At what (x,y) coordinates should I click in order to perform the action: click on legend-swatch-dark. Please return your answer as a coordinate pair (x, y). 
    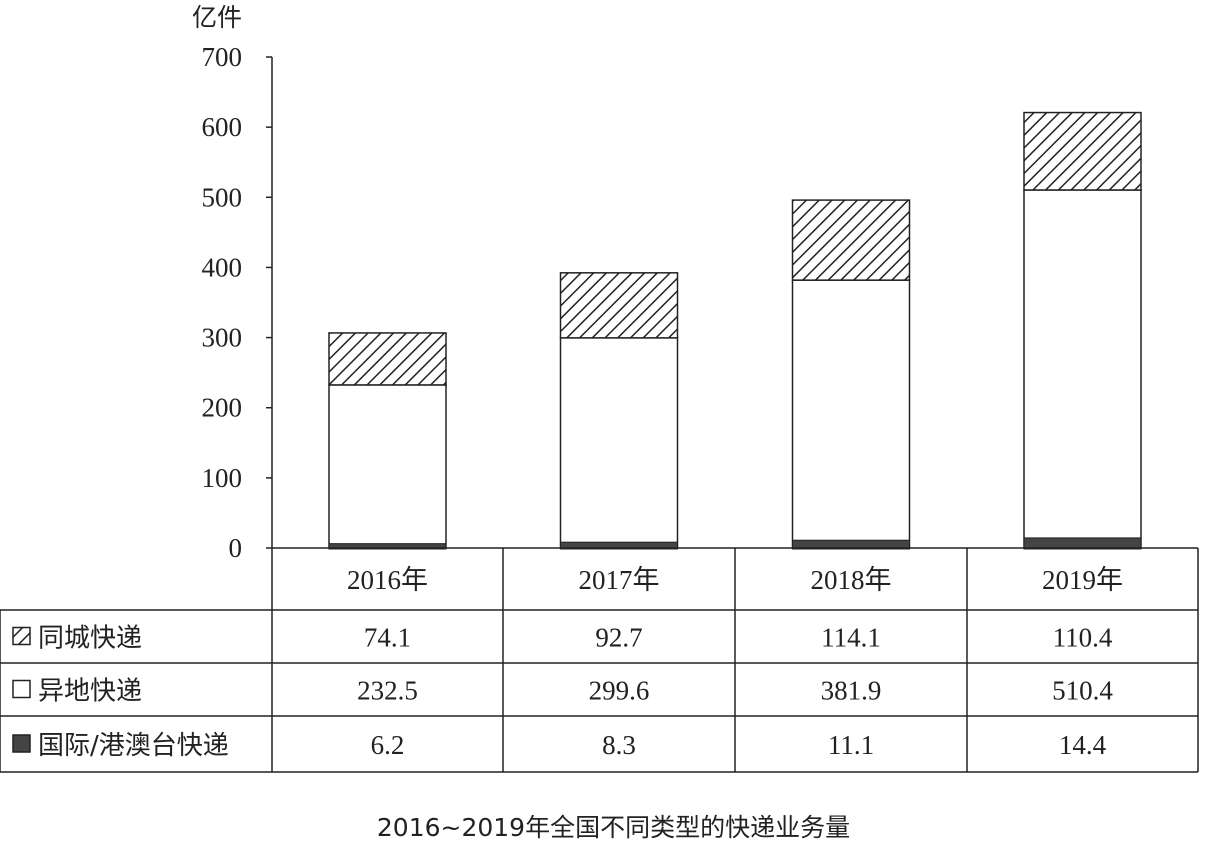
    Looking at the image, I should click on (21, 743).